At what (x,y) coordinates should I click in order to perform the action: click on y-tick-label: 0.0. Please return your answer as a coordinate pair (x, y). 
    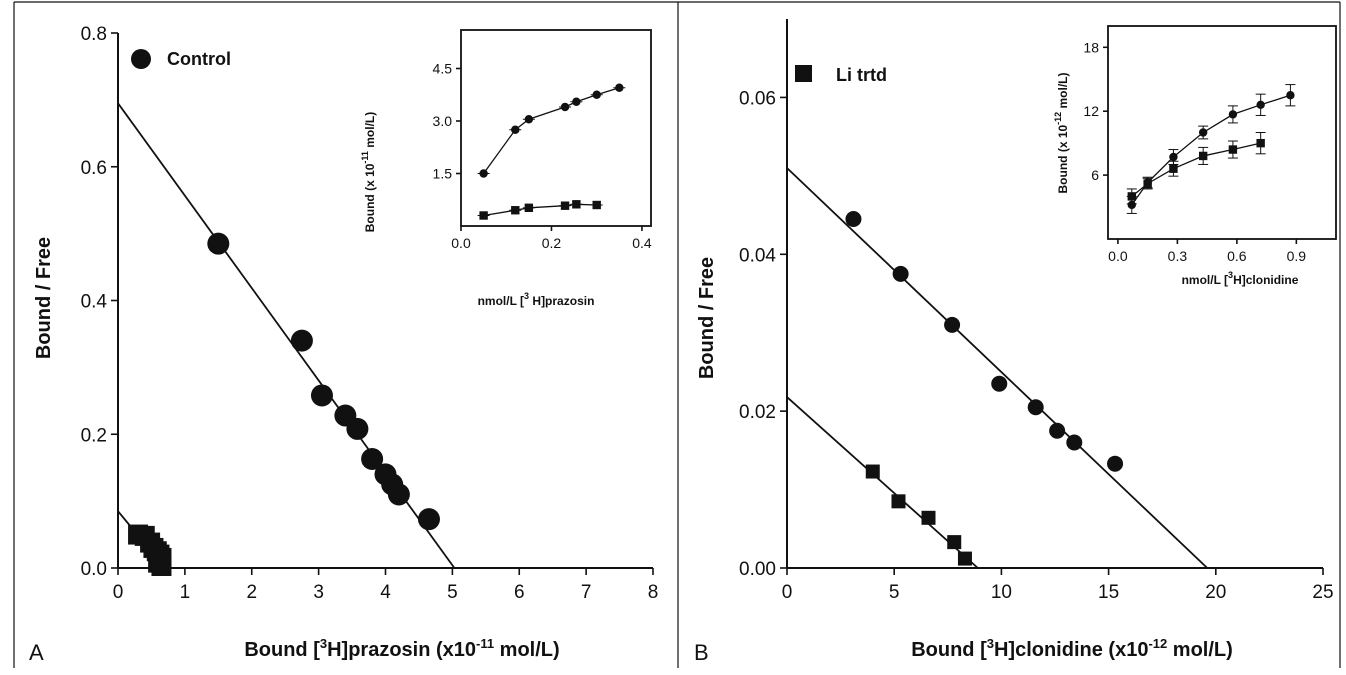
    Looking at the image, I should click on (94, 569).